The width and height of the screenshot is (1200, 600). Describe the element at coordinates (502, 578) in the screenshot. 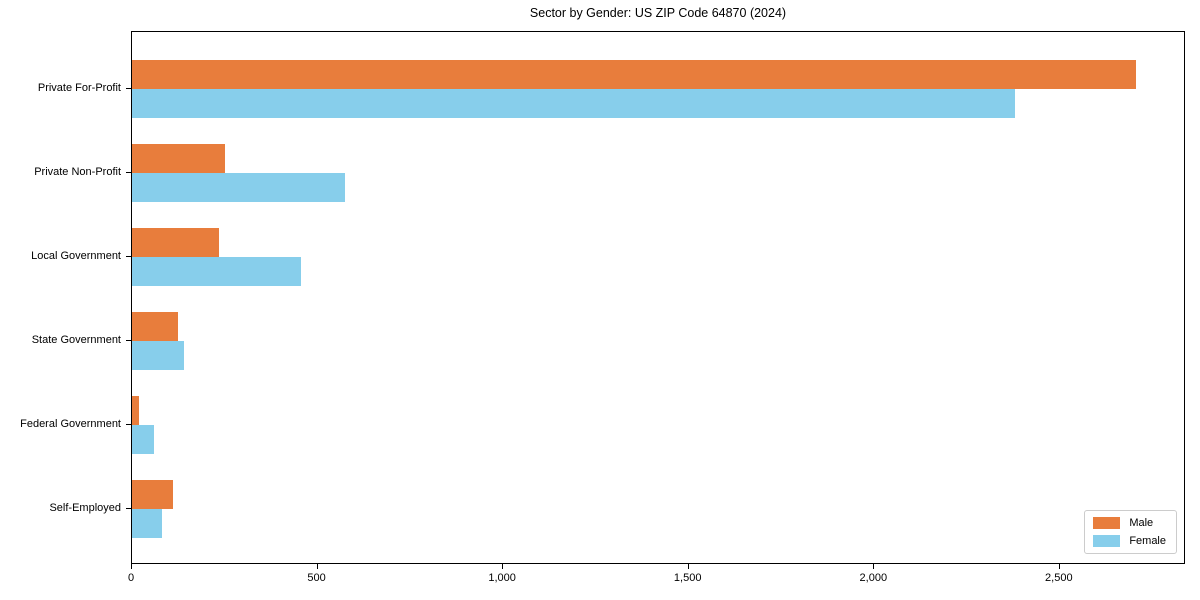

I see `x-tick-label-1-000: 1,000` at that location.